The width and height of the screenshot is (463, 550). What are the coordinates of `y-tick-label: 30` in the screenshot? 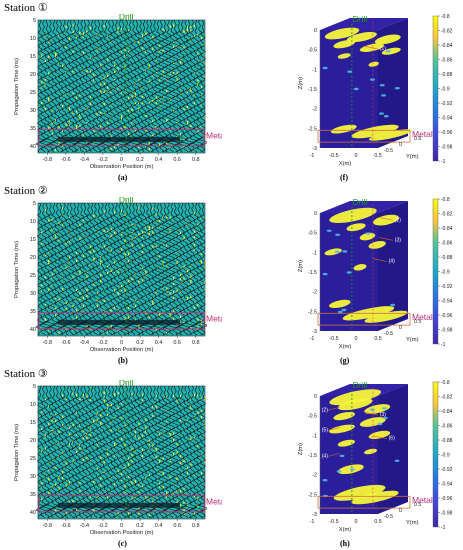 It's located at (33, 294).